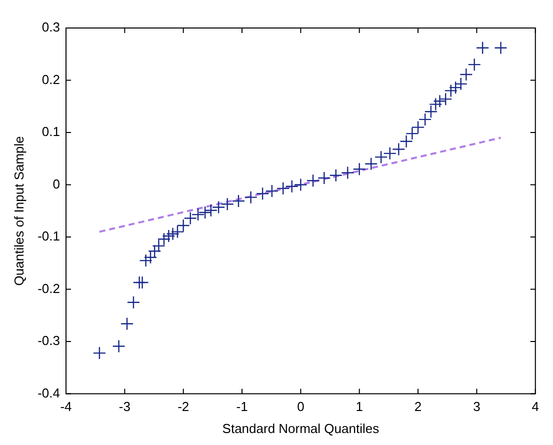 Image resolution: width=553 pixels, height=445 pixels. I want to click on x-tick-label: -1, so click(242, 406).